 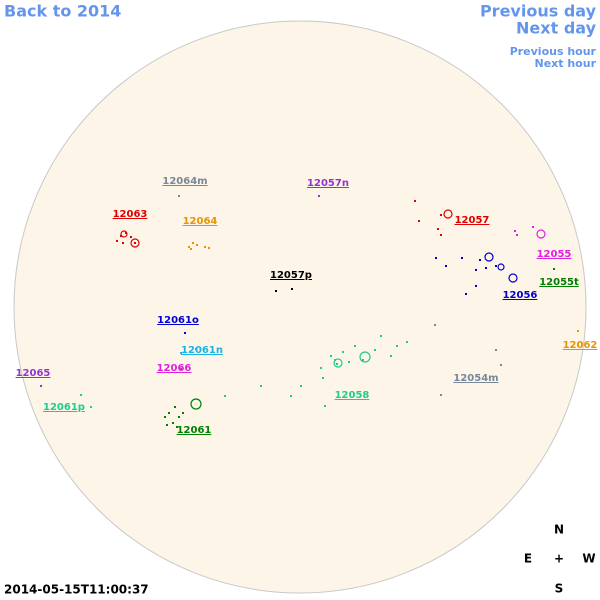 What do you see at coordinates (559, 282) in the screenshot?
I see `region-label: 12055t` at bounding box center [559, 282].